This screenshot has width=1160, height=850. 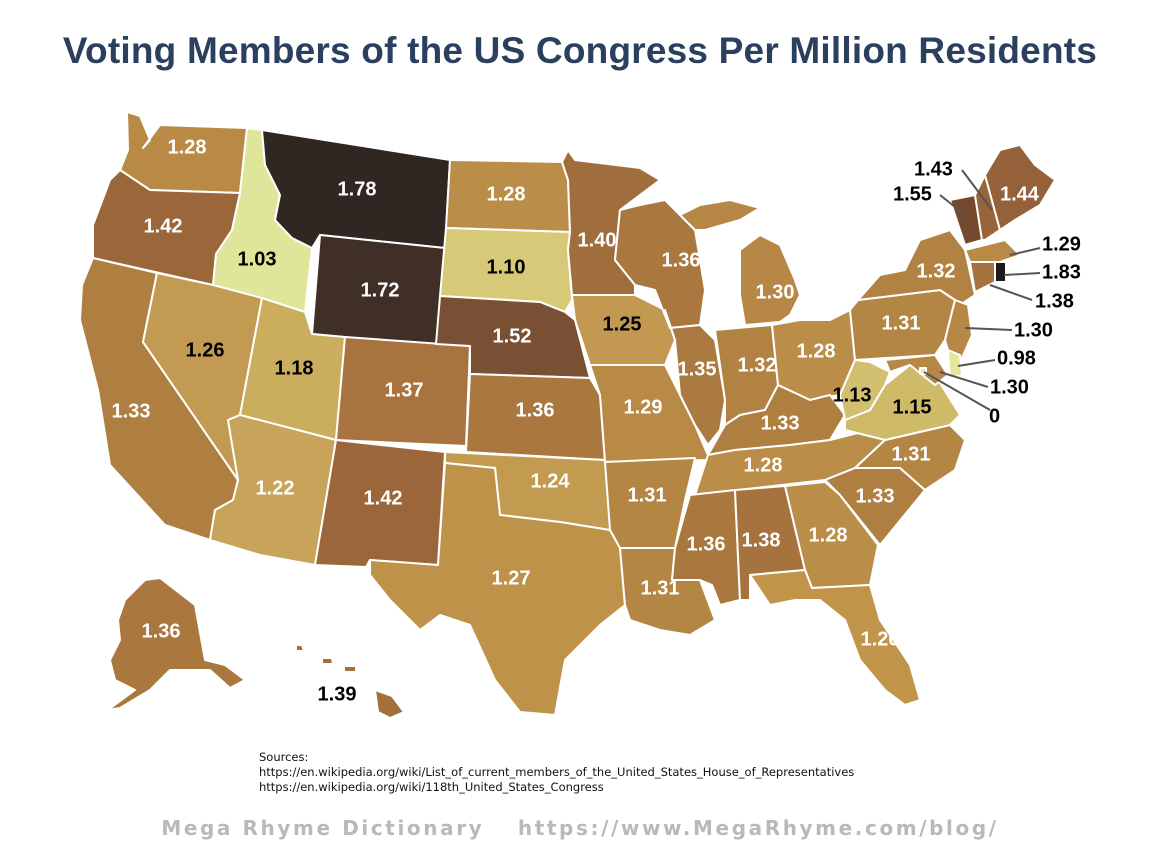 I want to click on state-value-label-NH: 1.43, so click(x=933, y=169).